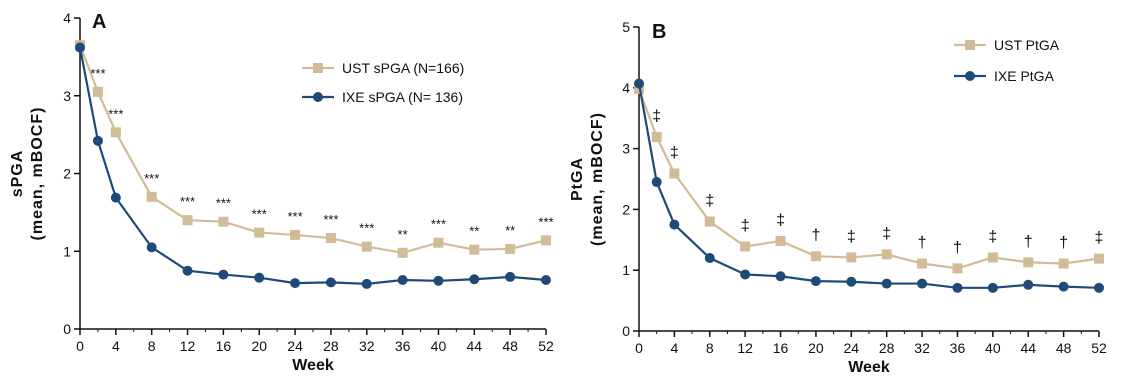  I want to click on x-tick-label: 16, so click(224, 346).